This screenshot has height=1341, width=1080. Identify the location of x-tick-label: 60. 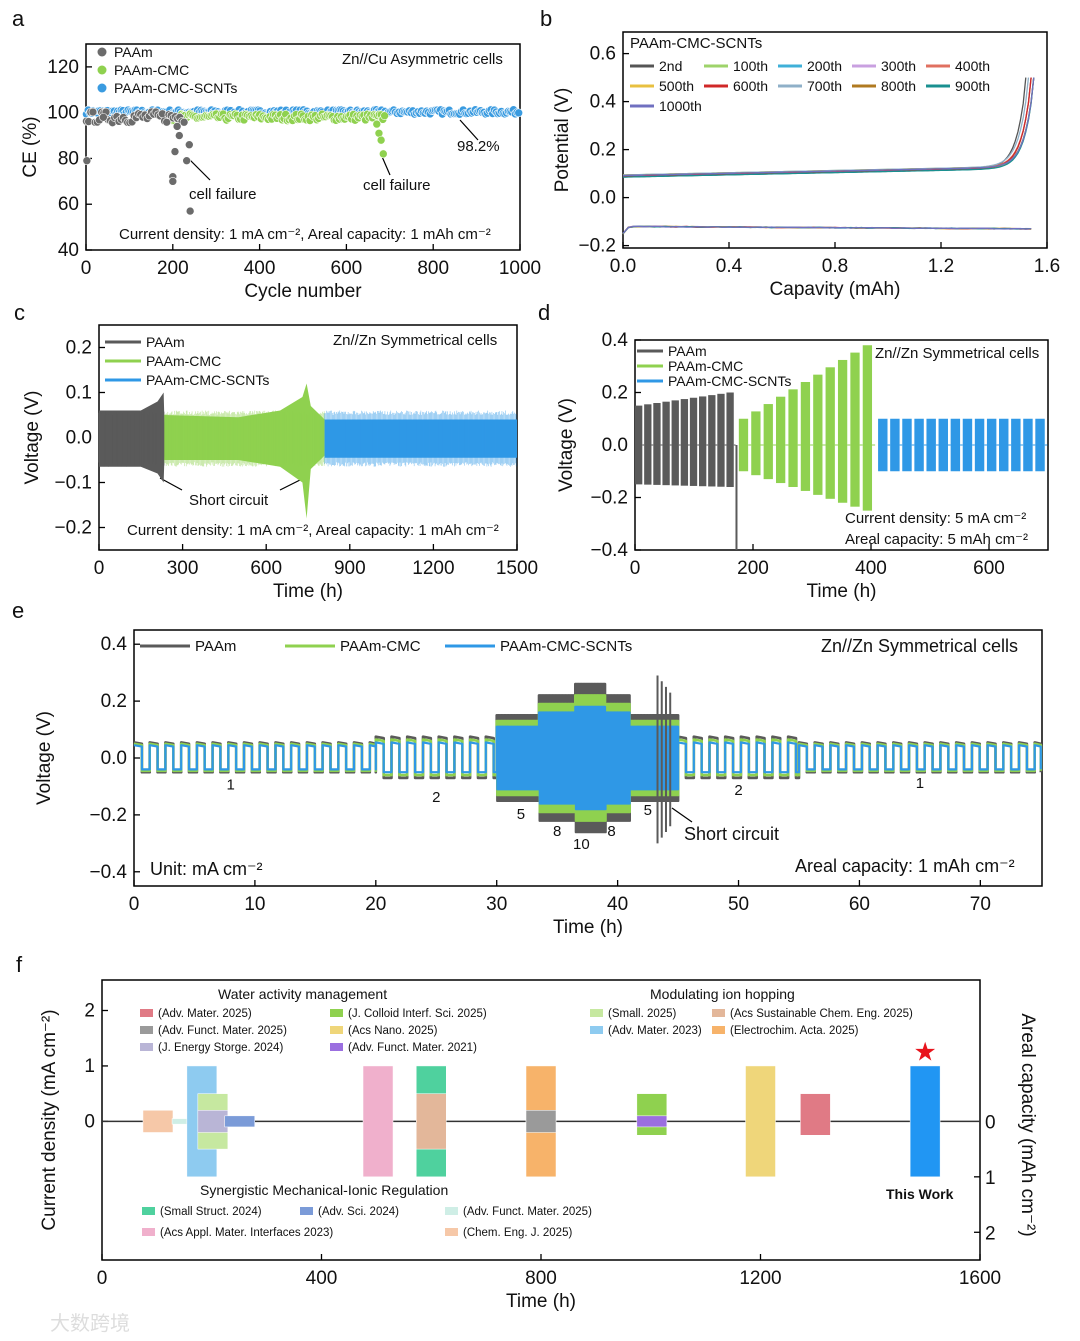
(859, 904).